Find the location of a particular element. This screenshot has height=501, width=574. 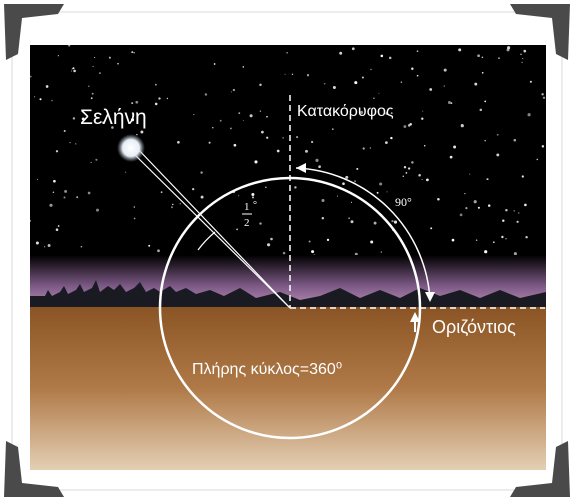

angle-label: 90° is located at coordinates (403, 202).